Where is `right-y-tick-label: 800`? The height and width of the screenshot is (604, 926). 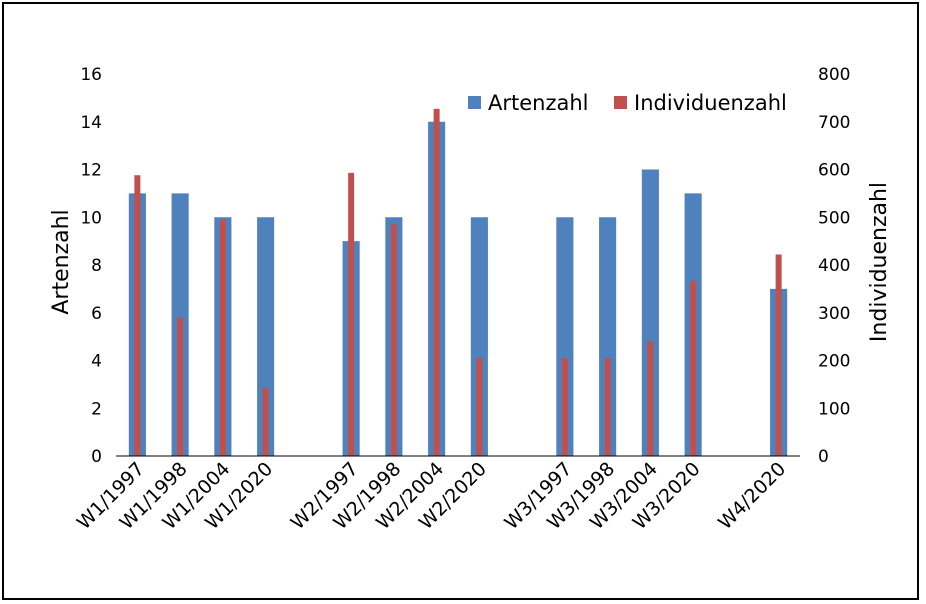 right-y-tick-label: 800 is located at coordinates (834, 75).